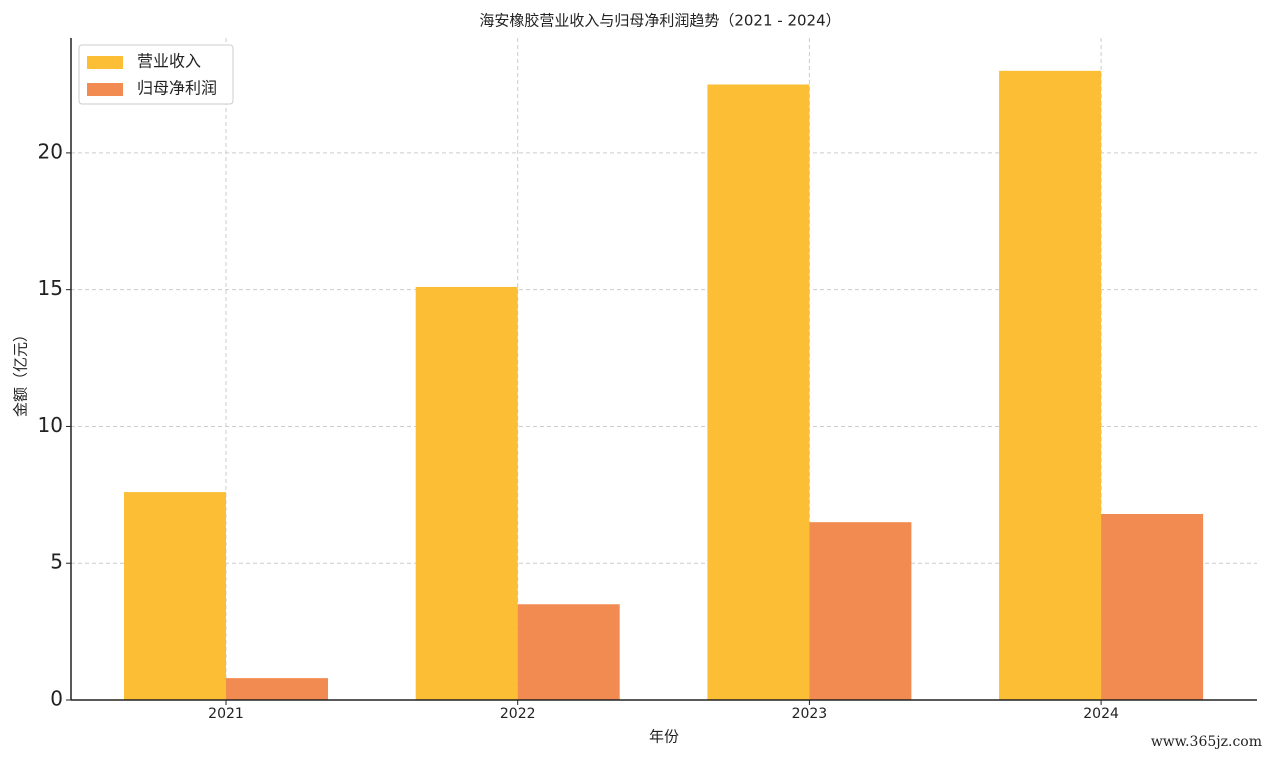  I want to click on x-axis-label: 年份, so click(664, 737).